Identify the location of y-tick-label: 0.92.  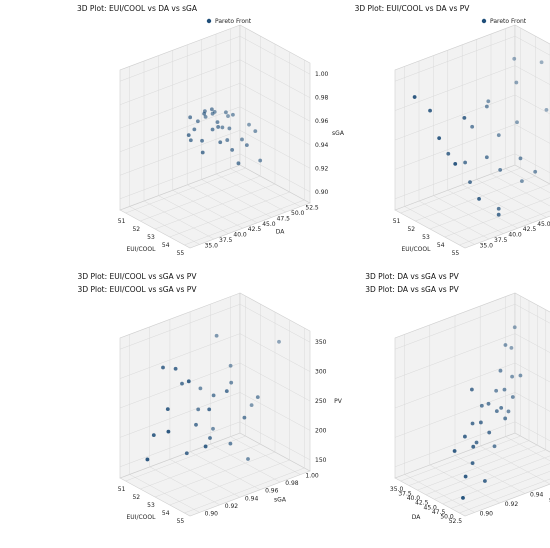
(232, 506).